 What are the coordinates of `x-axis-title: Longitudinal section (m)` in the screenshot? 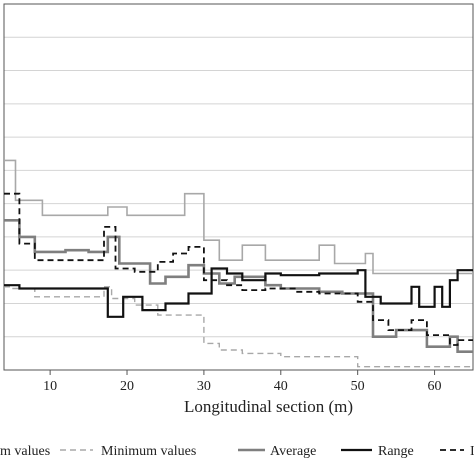 It's located at (268, 406).